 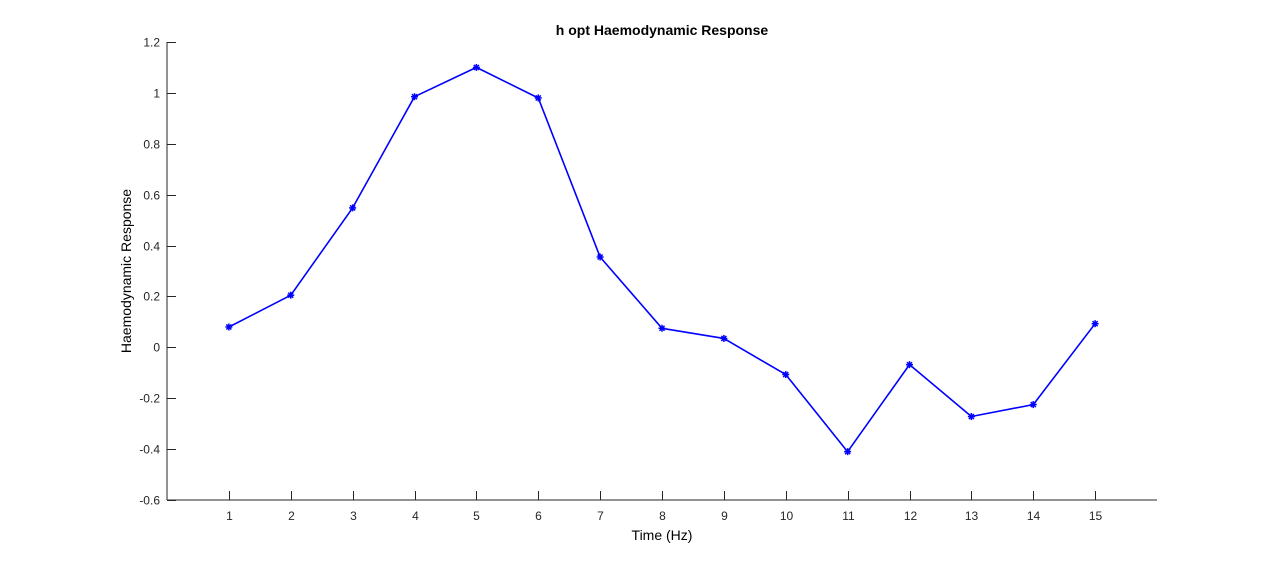 I want to click on y-tick-label: -0.4, so click(x=149, y=450).